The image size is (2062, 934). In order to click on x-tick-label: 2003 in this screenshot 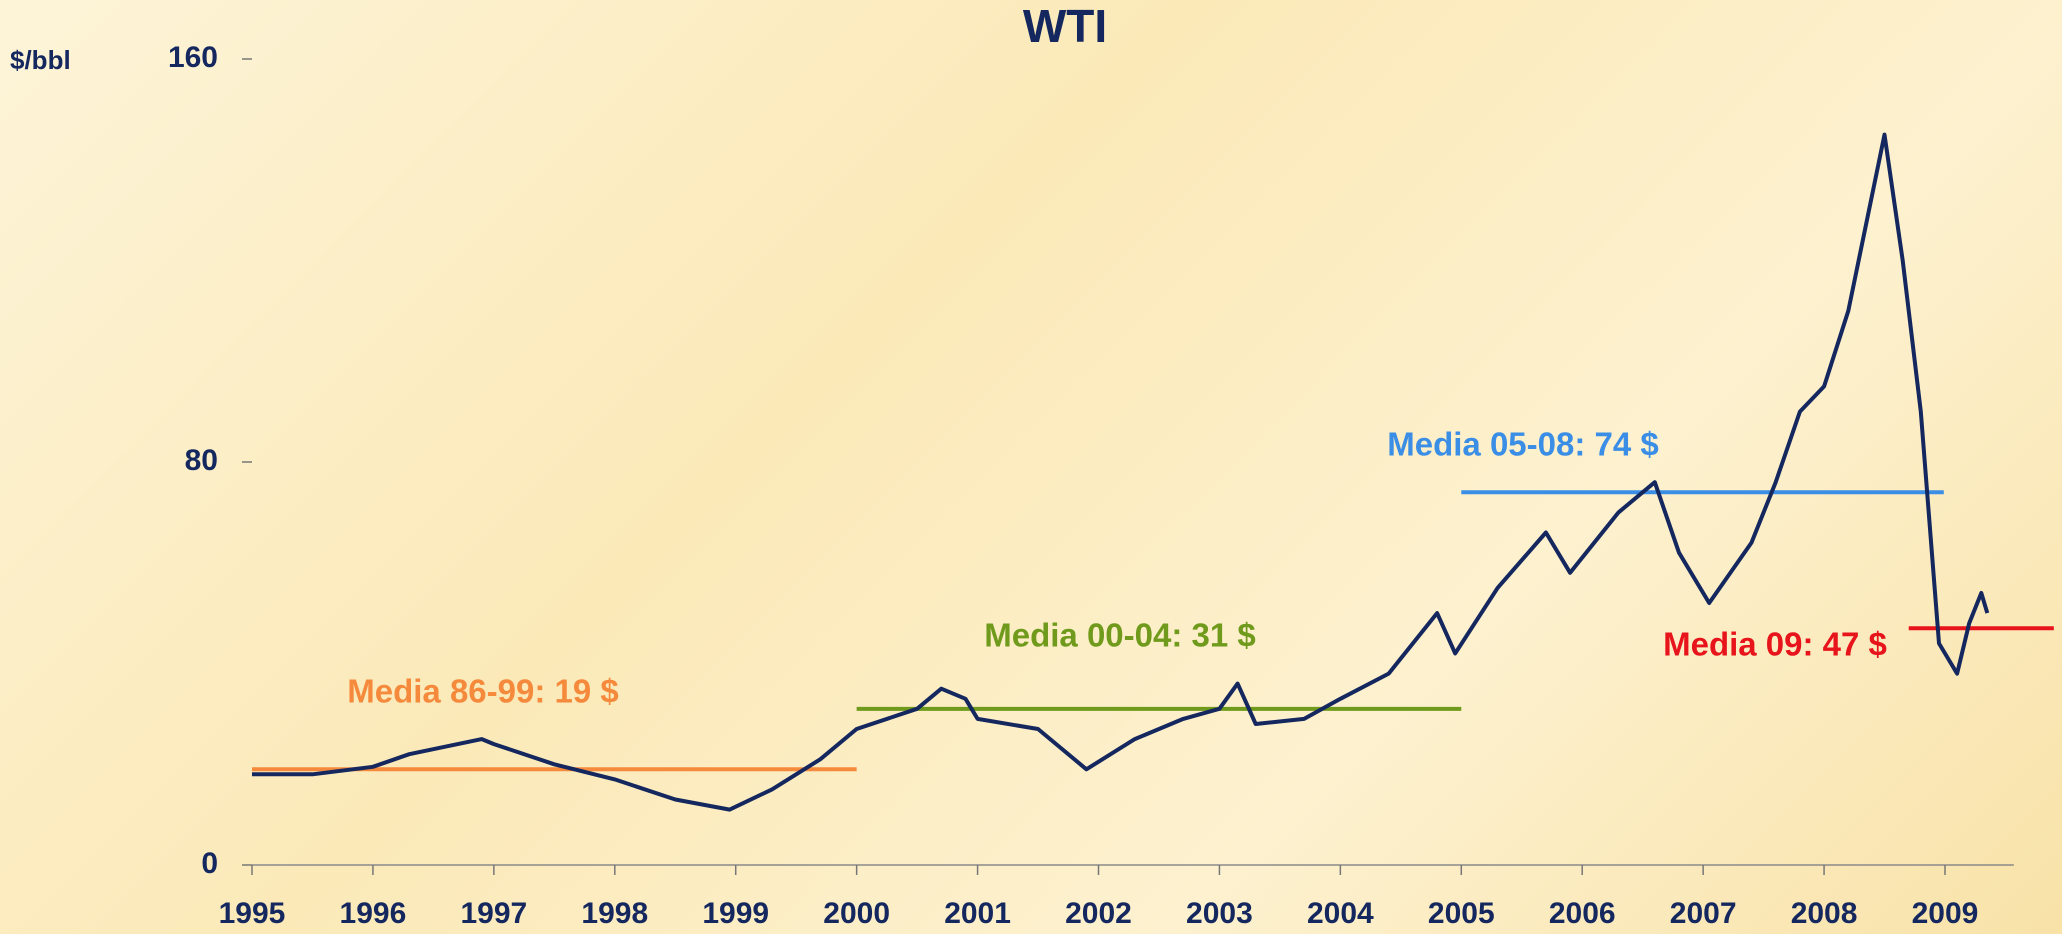, I will do `click(1219, 913)`.